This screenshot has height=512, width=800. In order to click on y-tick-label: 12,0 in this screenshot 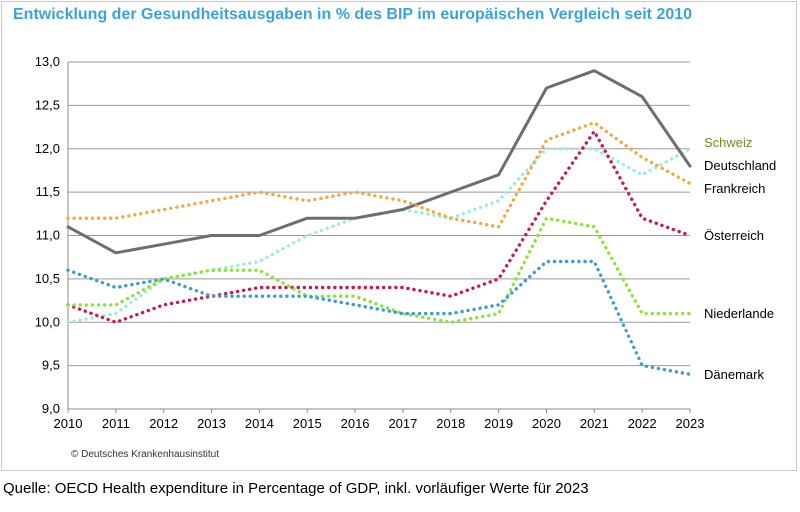, I will do `click(47, 148)`.